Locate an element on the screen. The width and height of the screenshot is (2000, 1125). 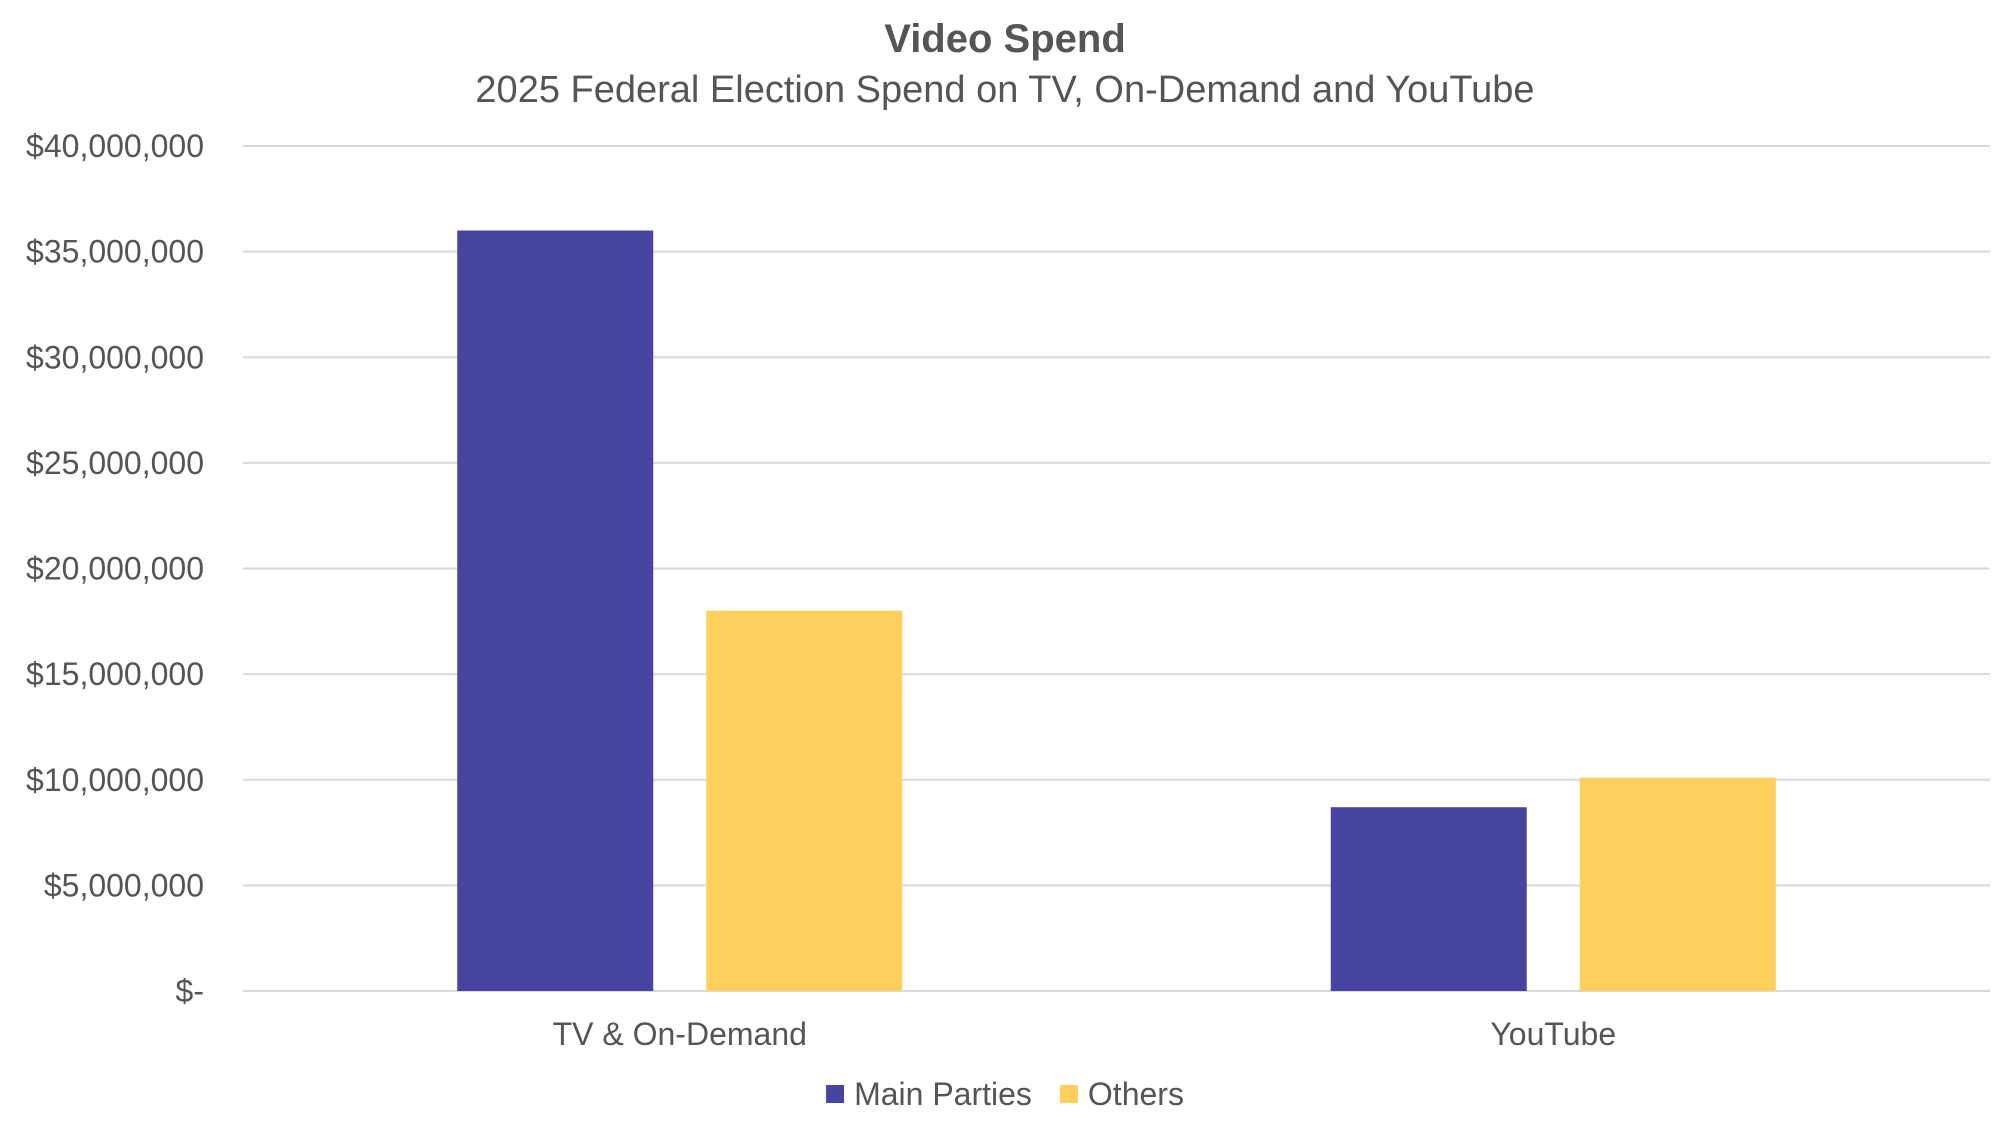
bar-tv-on-demand-others is located at coordinates (804, 800).